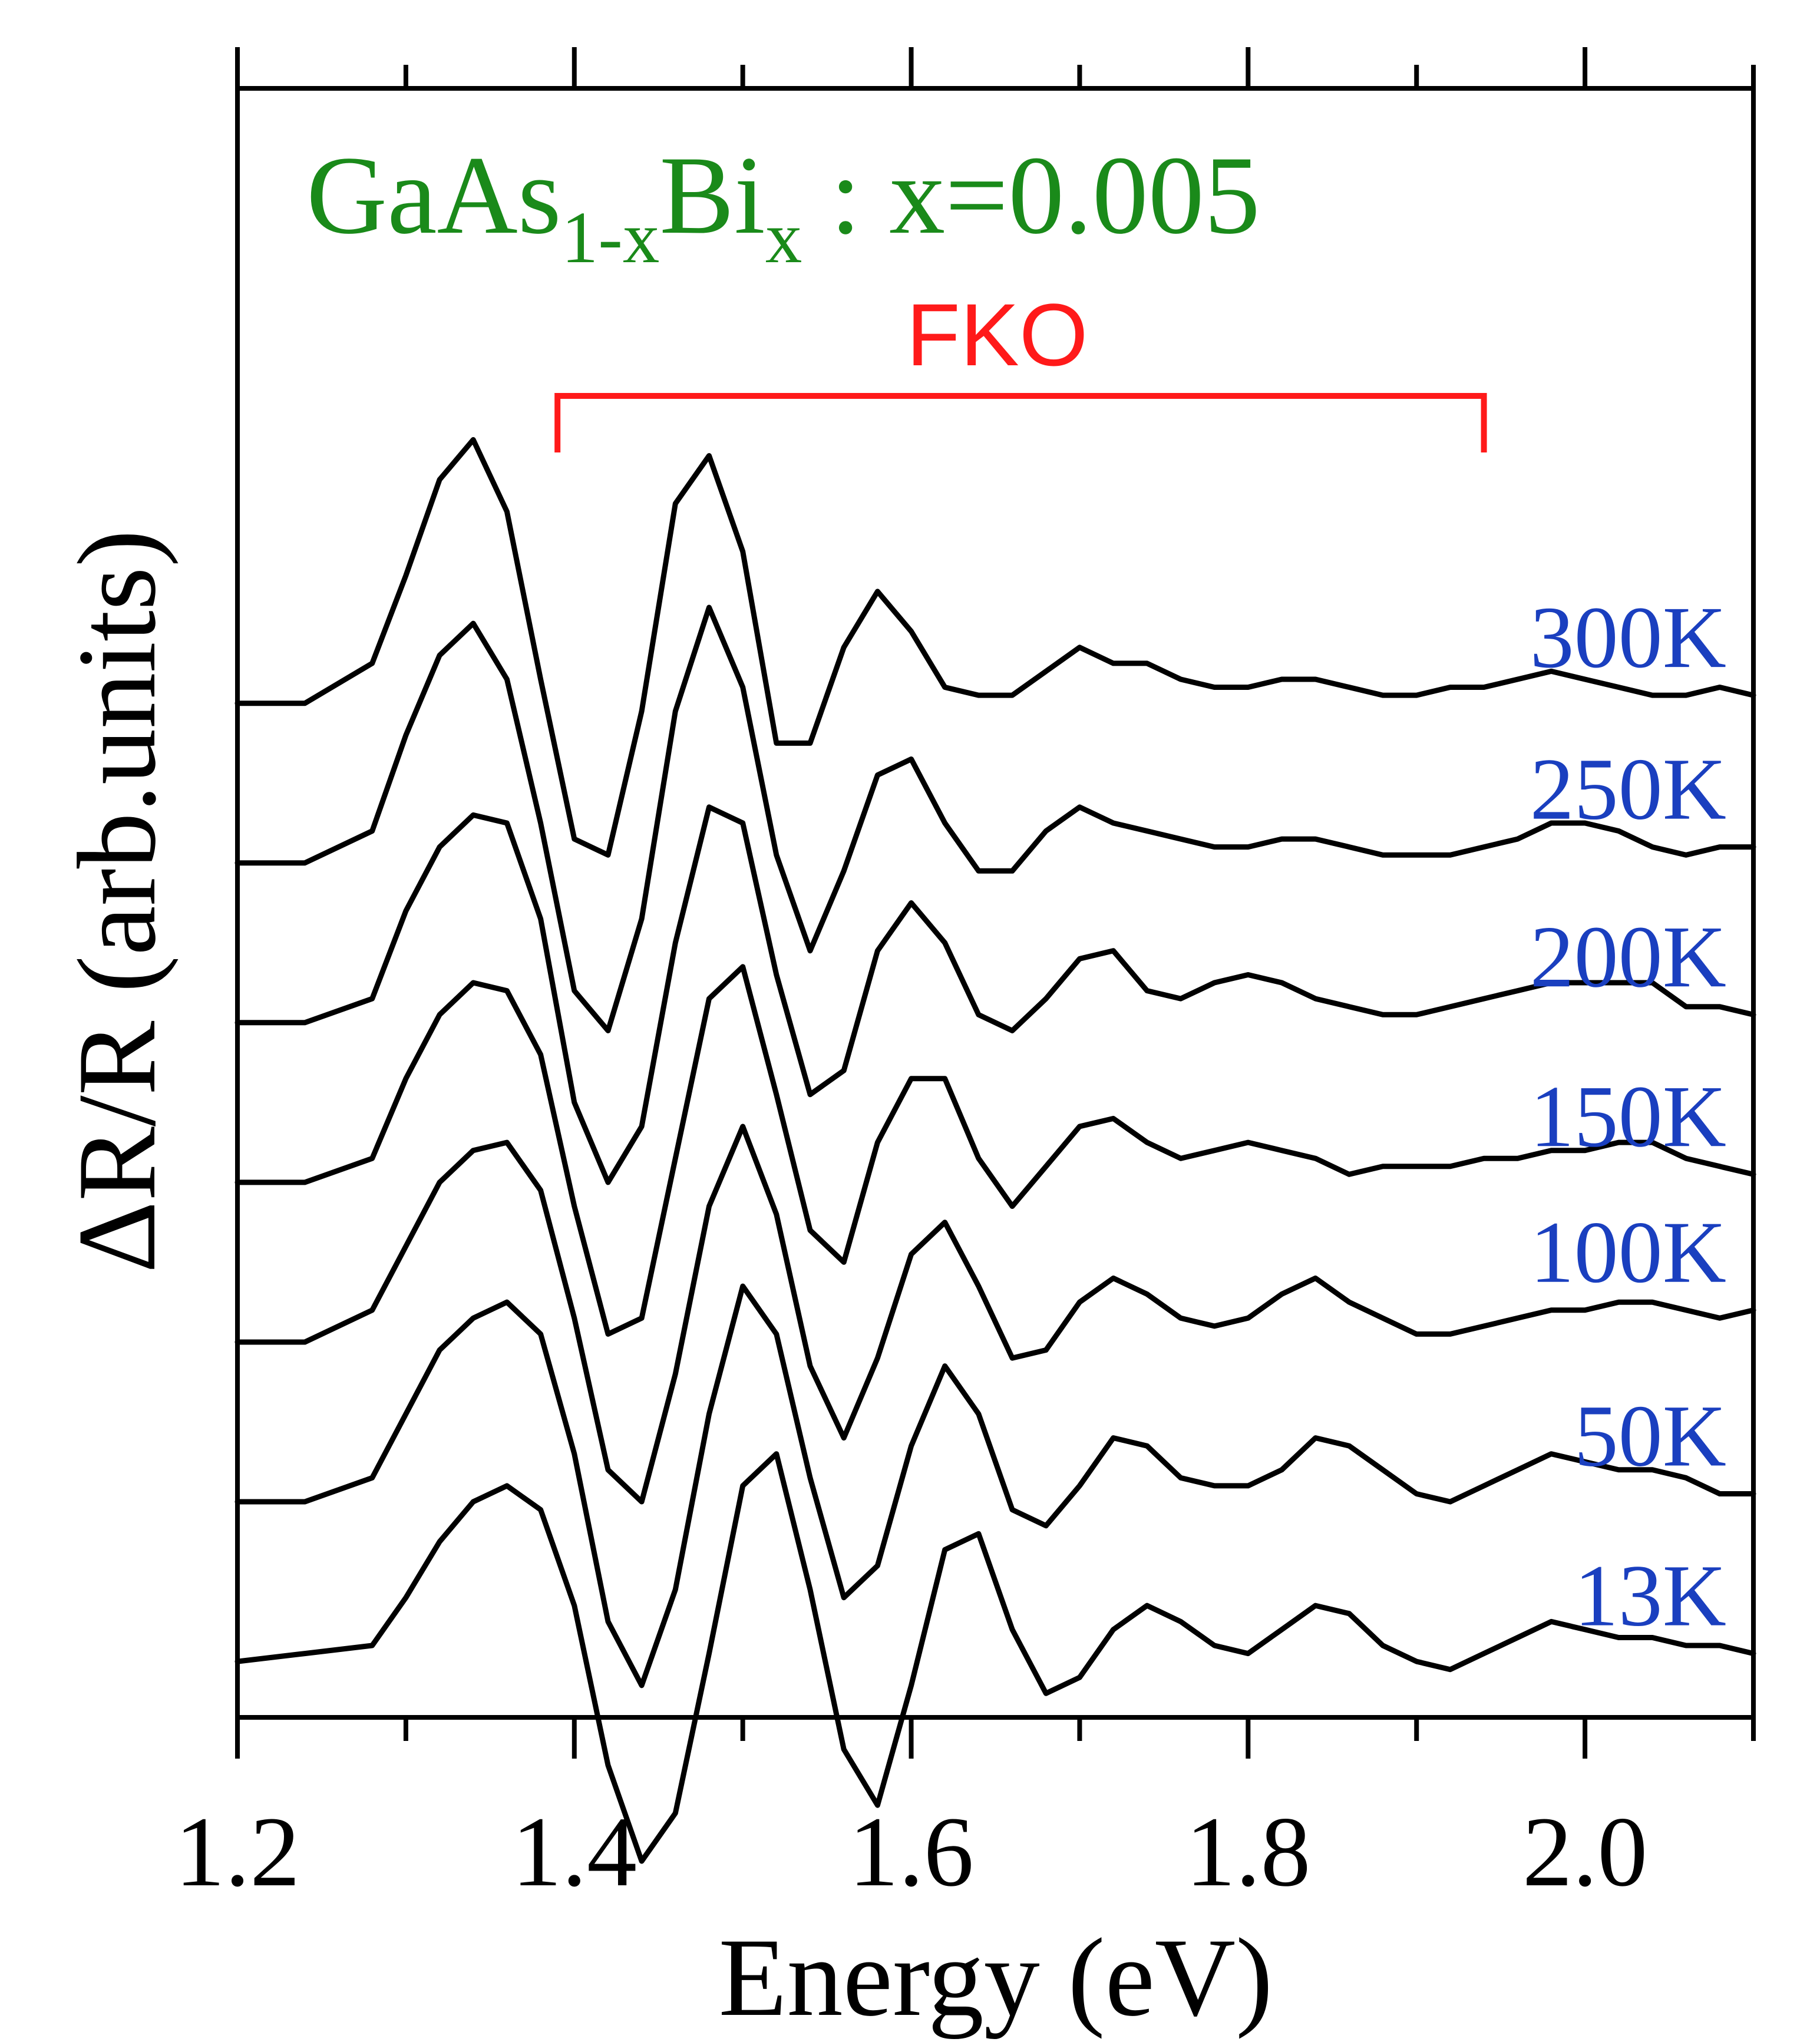  Describe the element at coordinates (610, 238) in the screenshot. I see `title-sub-1: 1-x` at that location.